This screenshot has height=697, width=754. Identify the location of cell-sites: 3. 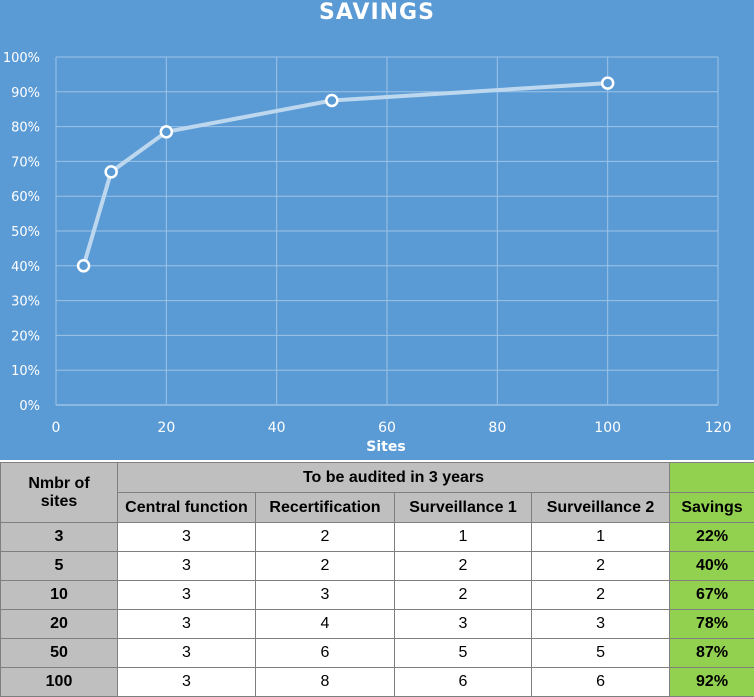
(59, 537).